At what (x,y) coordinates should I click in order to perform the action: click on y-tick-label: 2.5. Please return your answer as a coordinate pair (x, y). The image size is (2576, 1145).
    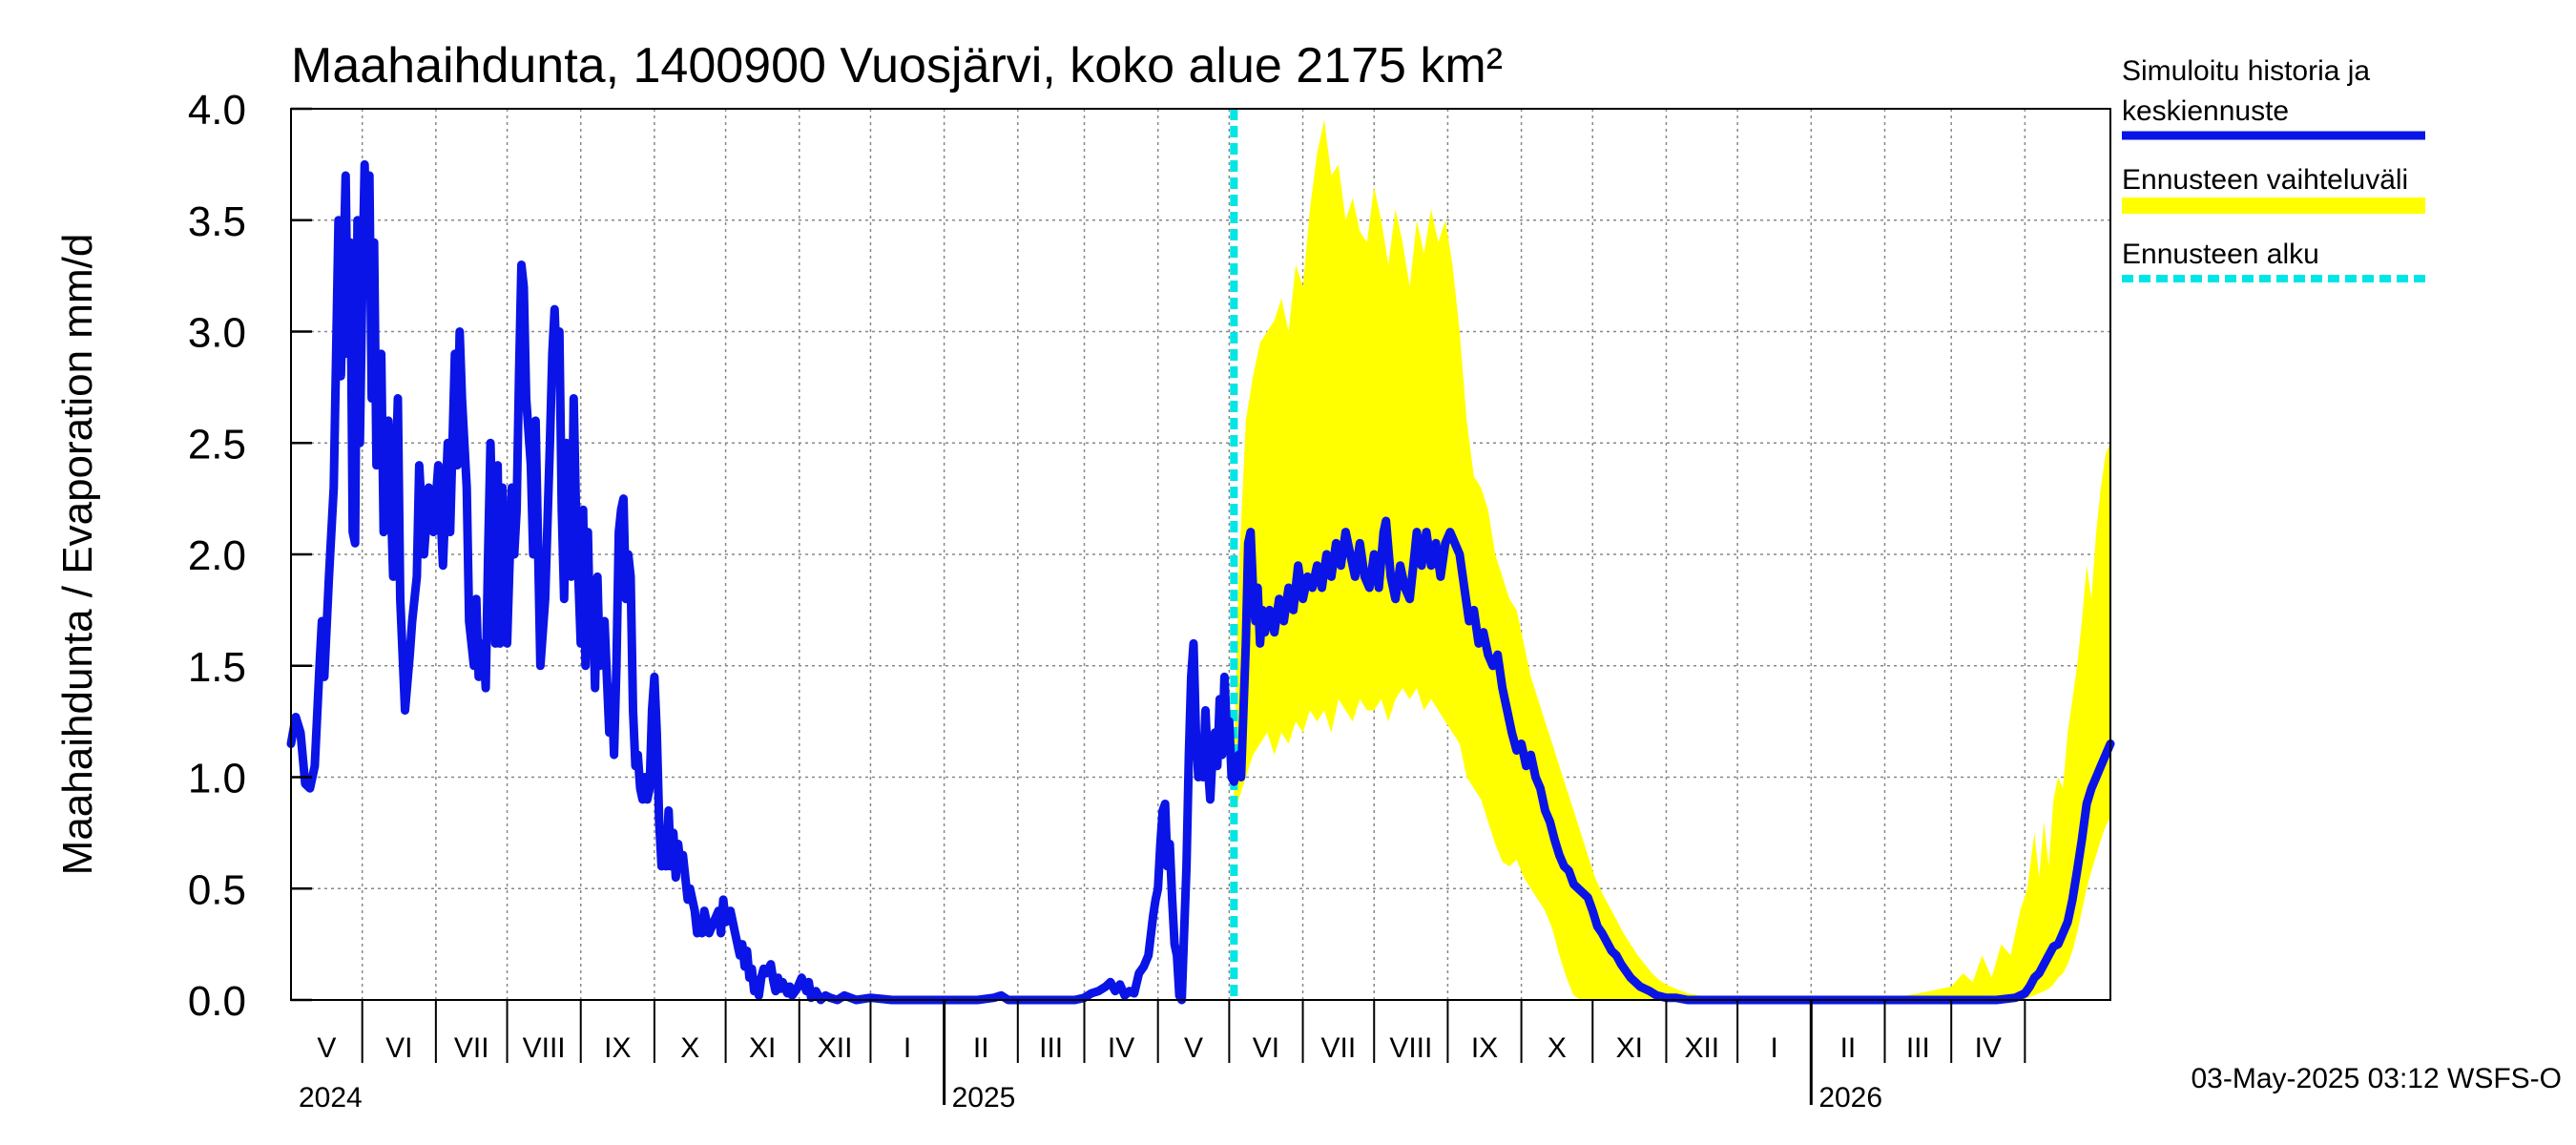
    Looking at the image, I should click on (217, 445).